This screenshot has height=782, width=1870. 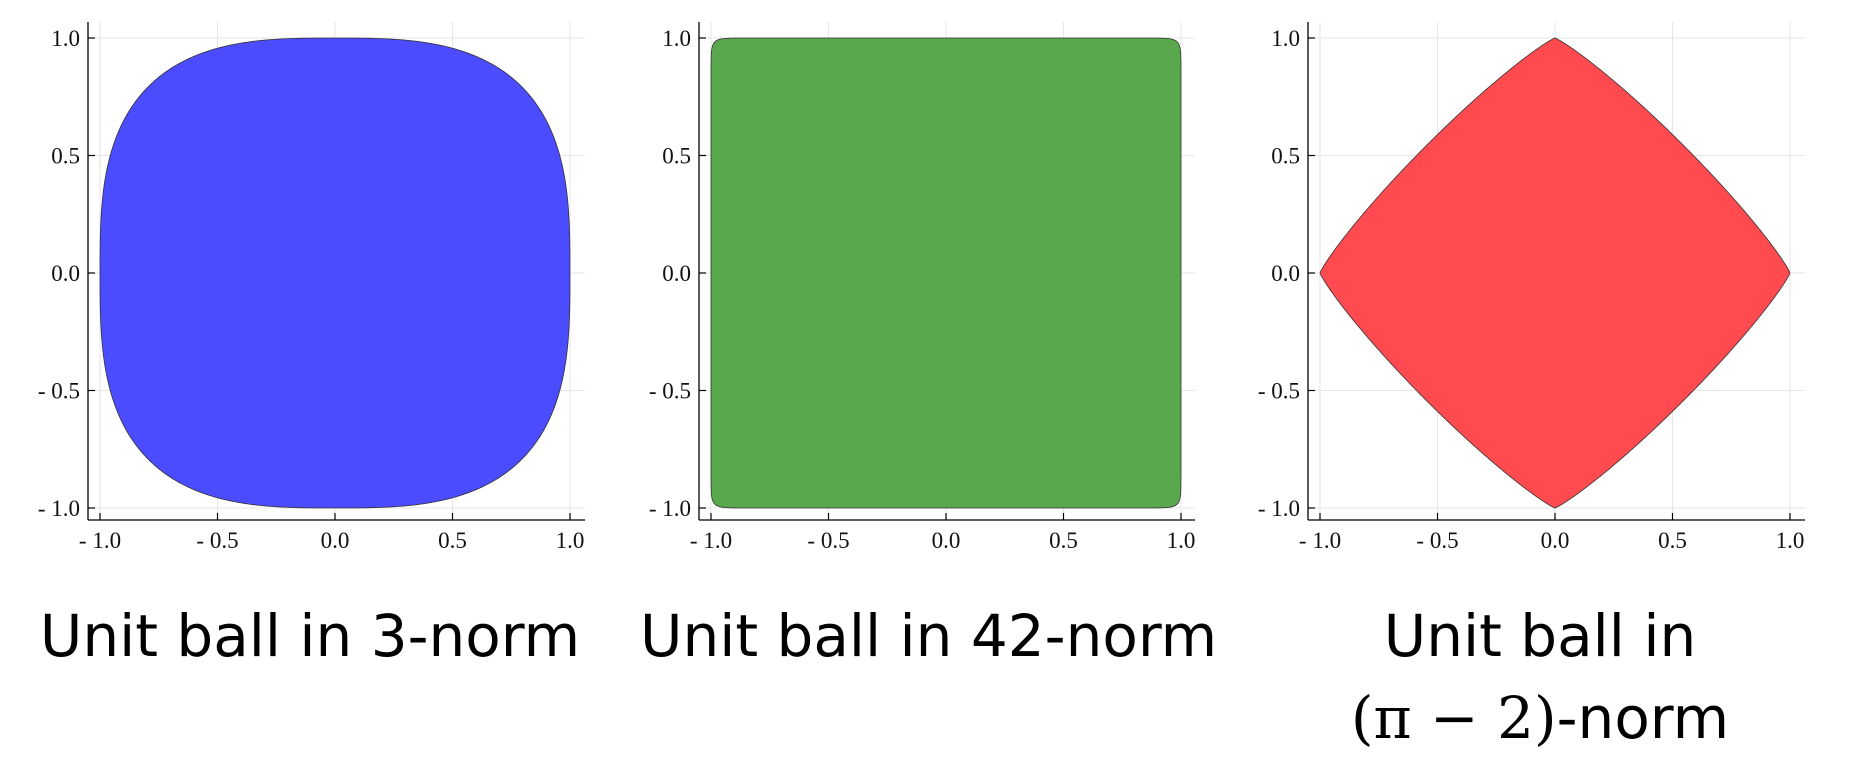 I want to click on caption-42-norm: Unit ball in 42-norm, so click(x=929, y=636).